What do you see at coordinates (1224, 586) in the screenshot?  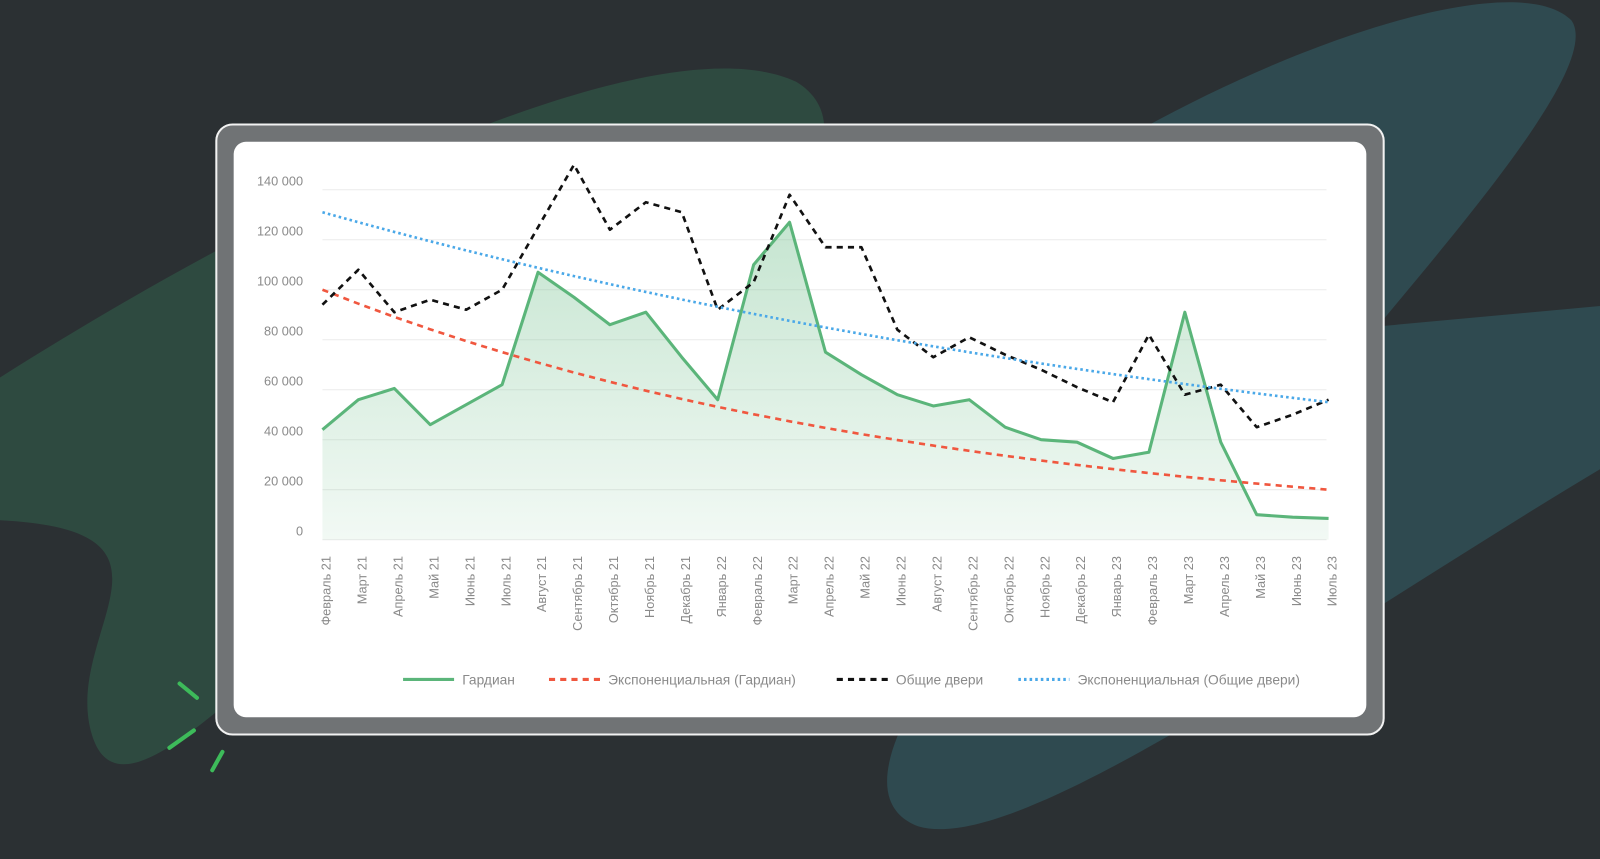 I see `x-tick-label: Апрель 23` at bounding box center [1224, 586].